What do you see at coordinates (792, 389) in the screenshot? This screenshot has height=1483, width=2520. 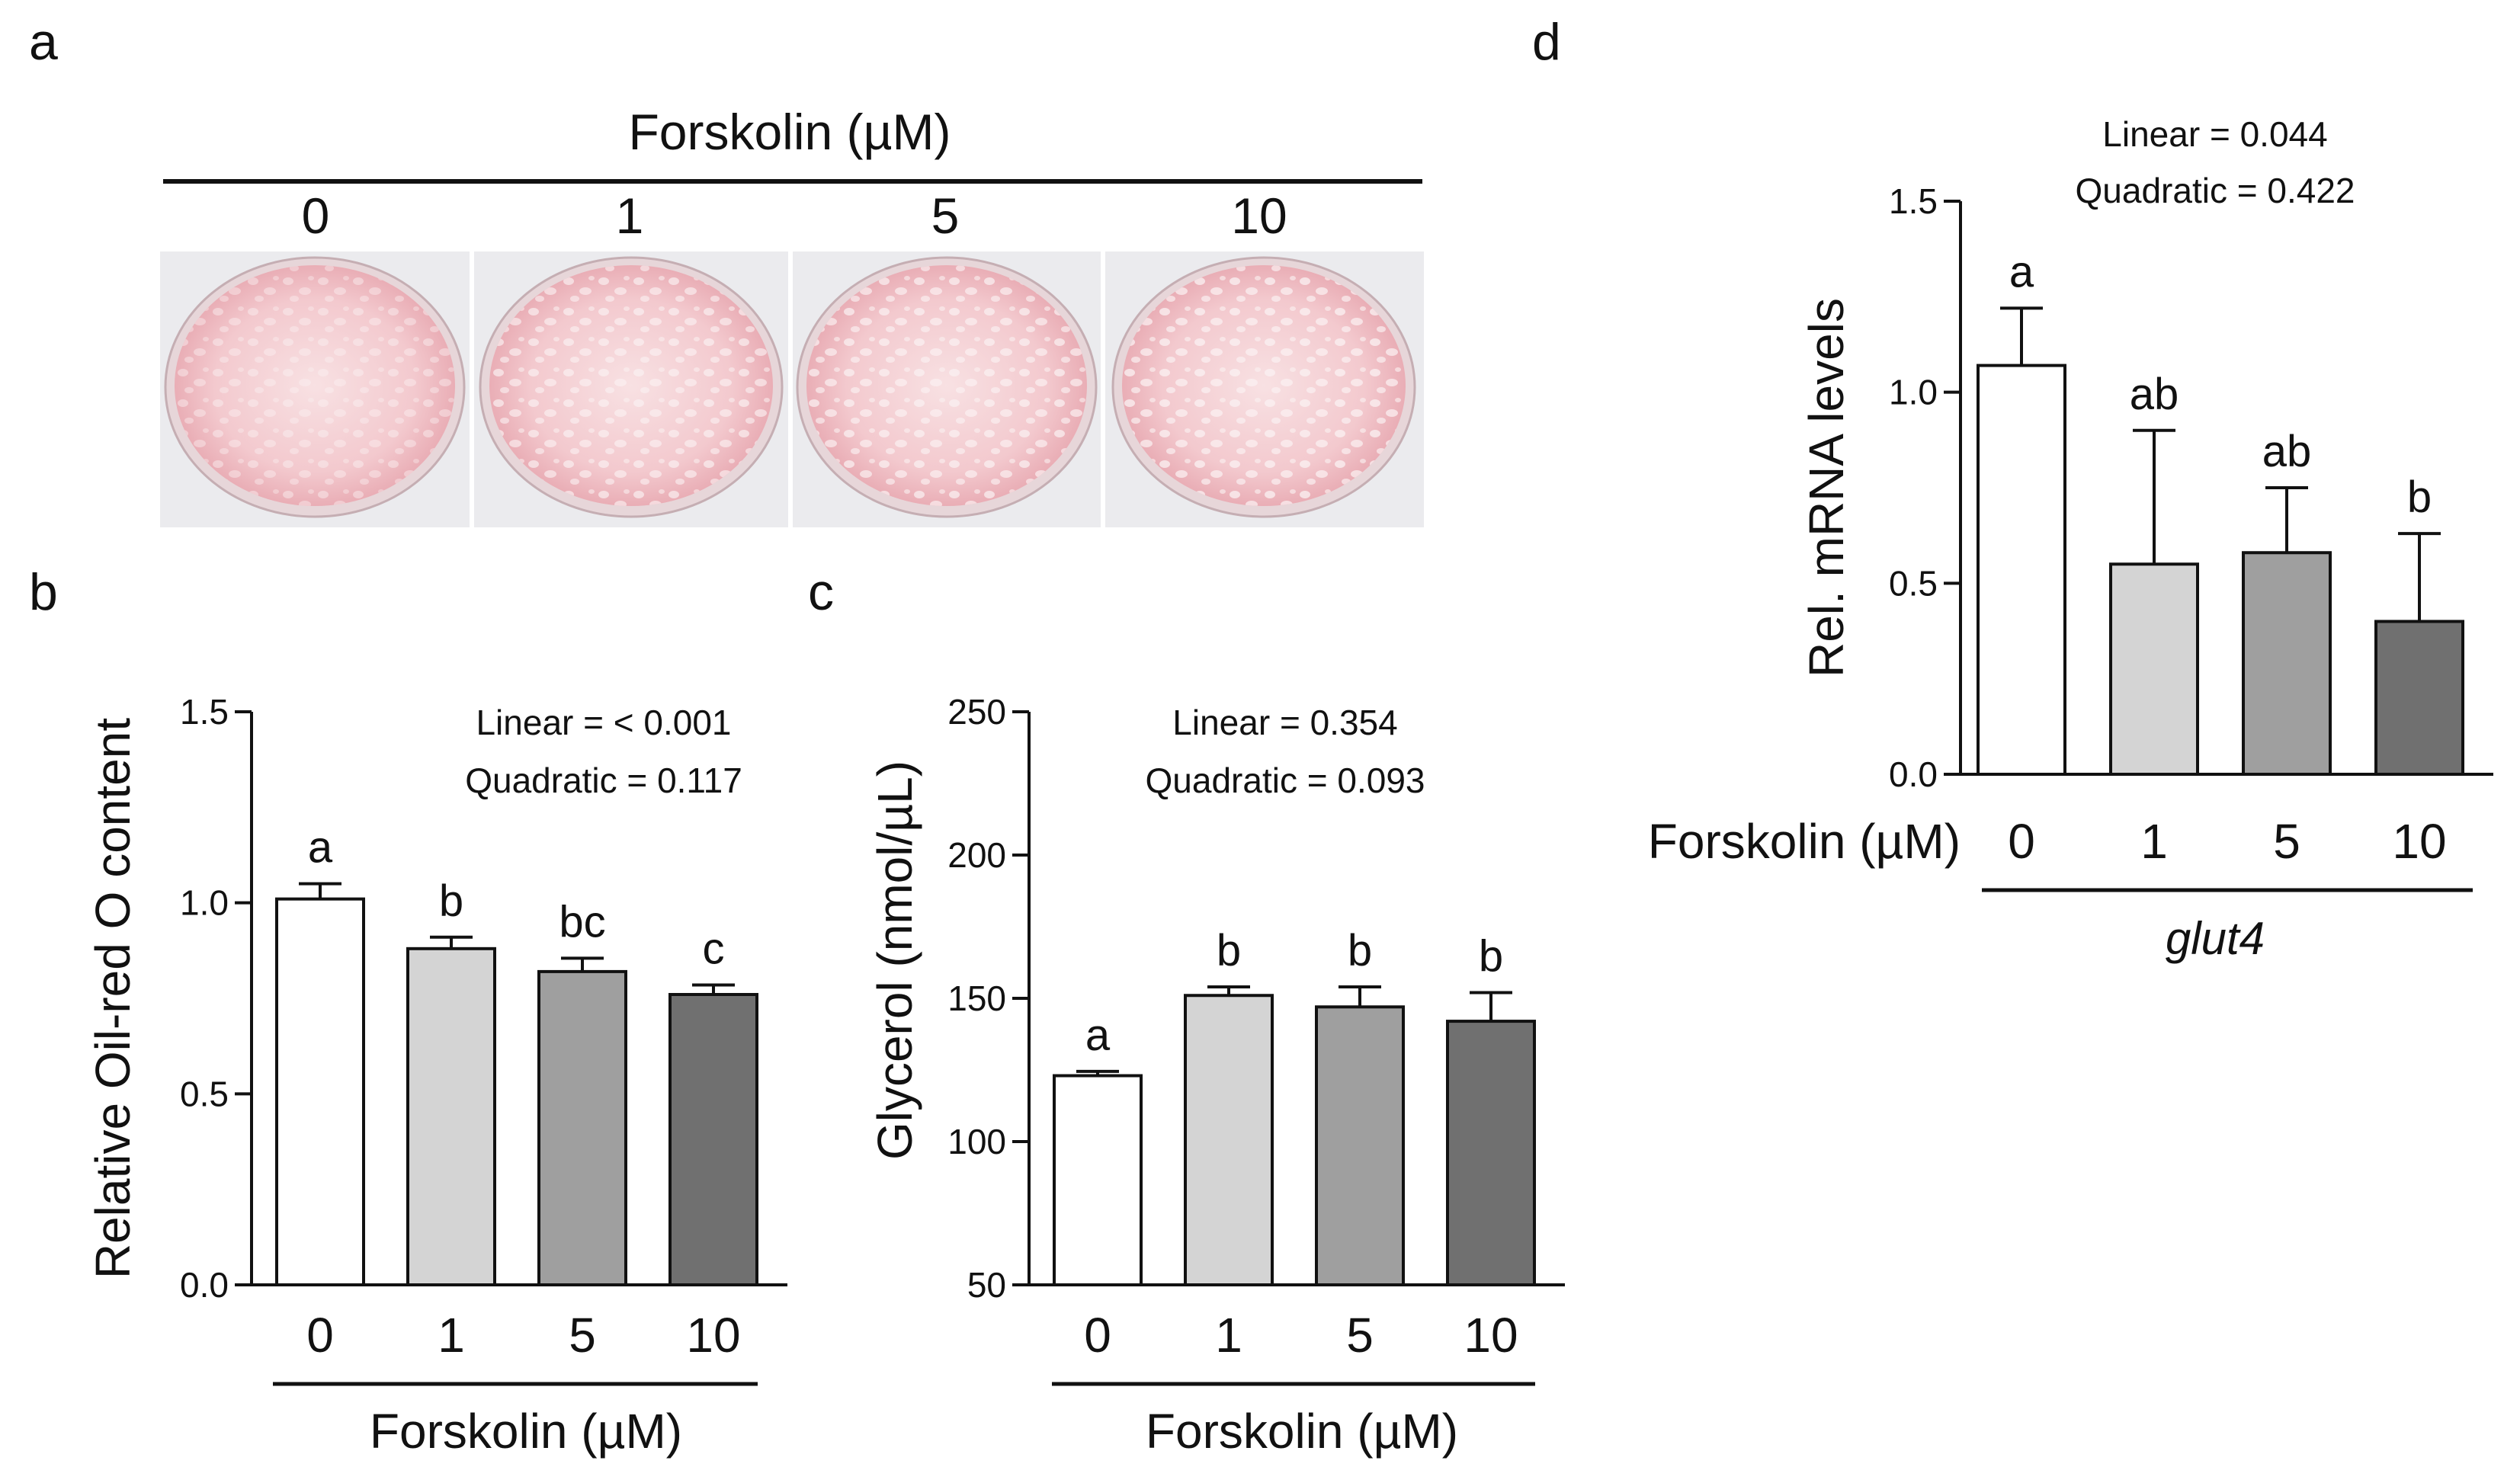 I see `dish-photos` at bounding box center [792, 389].